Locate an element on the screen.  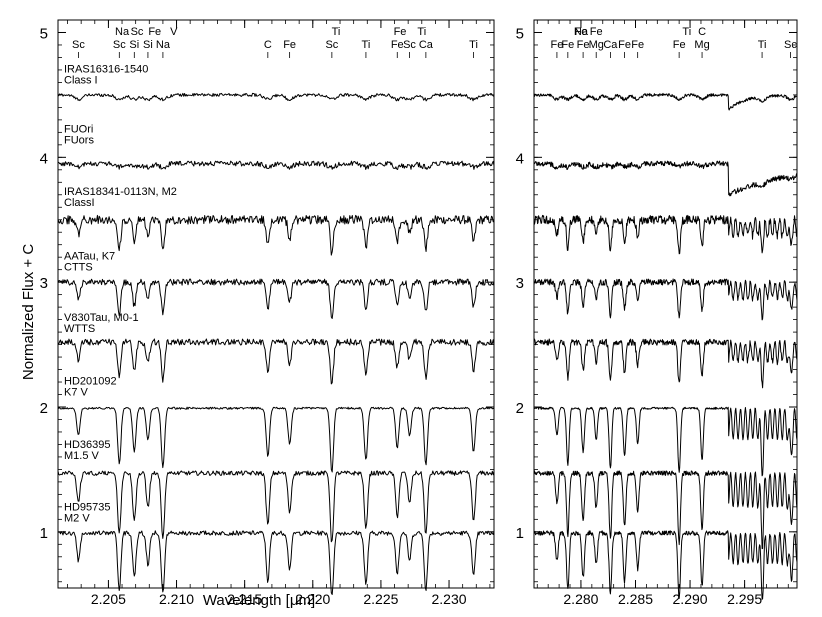
series-class-label: M2 V is located at coordinates (77, 519).